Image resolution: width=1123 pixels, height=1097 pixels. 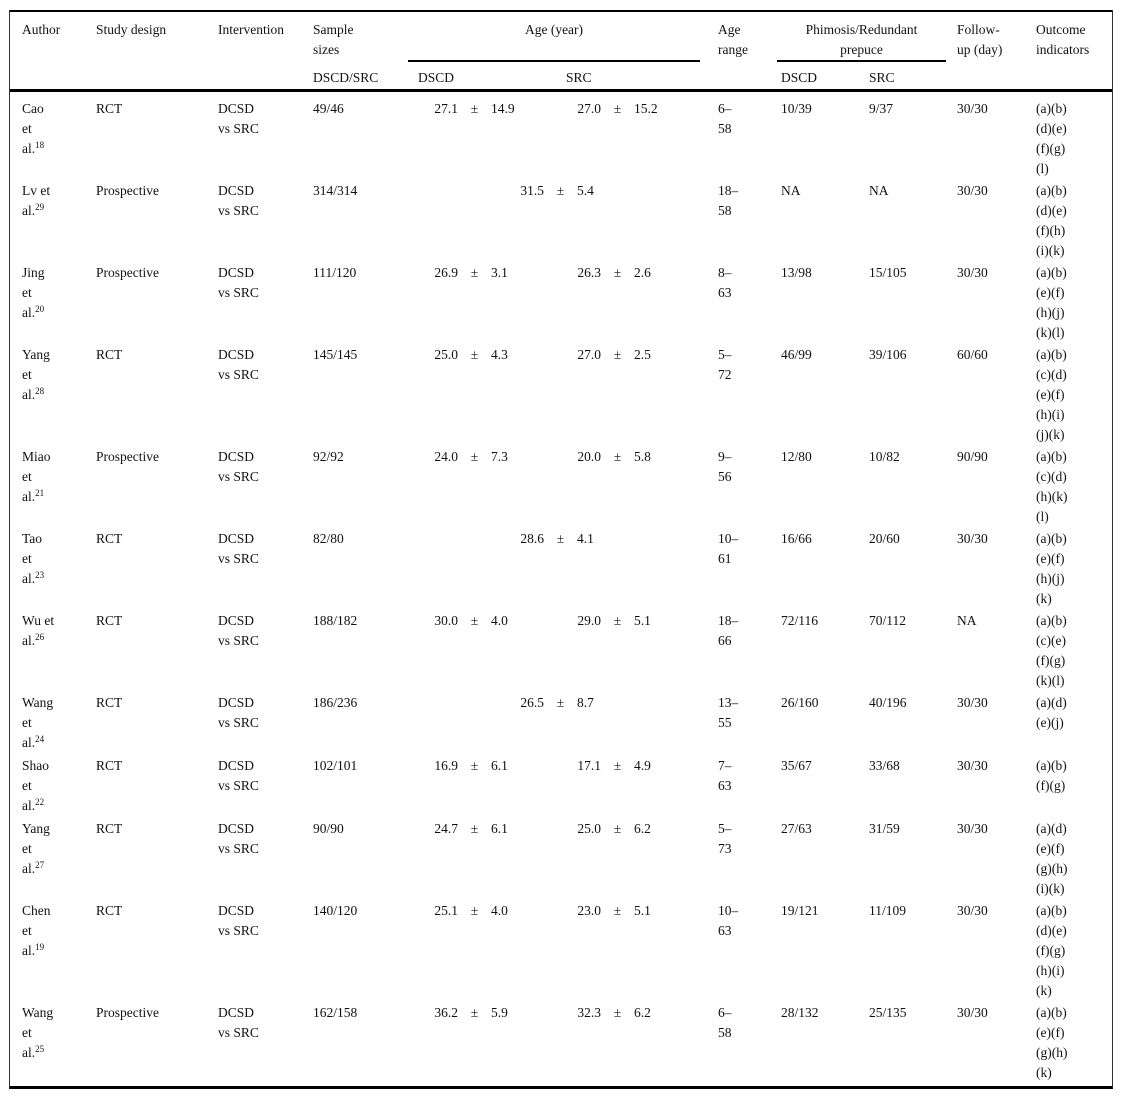 What do you see at coordinates (796, 108) in the screenshot?
I see `phimosis-dscd-cell: 10/39` at bounding box center [796, 108].